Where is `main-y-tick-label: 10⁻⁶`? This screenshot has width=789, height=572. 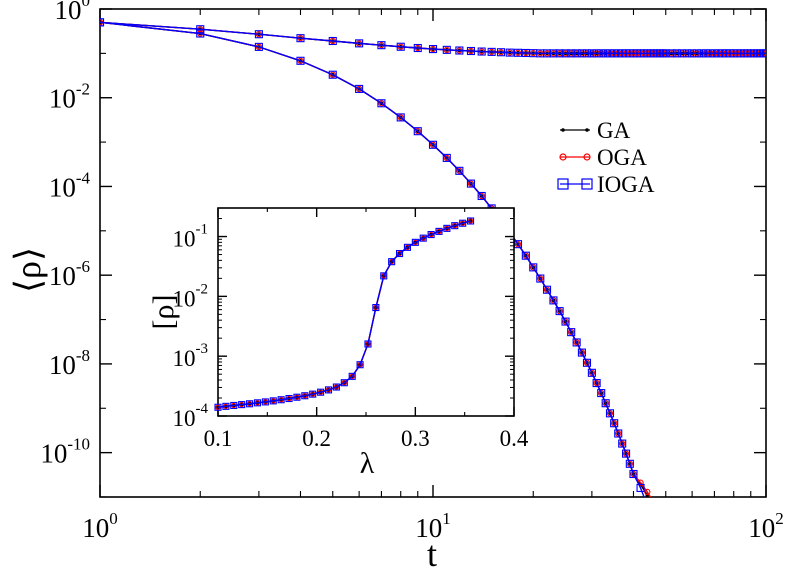 main-y-tick-label: 10⁻⁶ is located at coordinates (69, 274).